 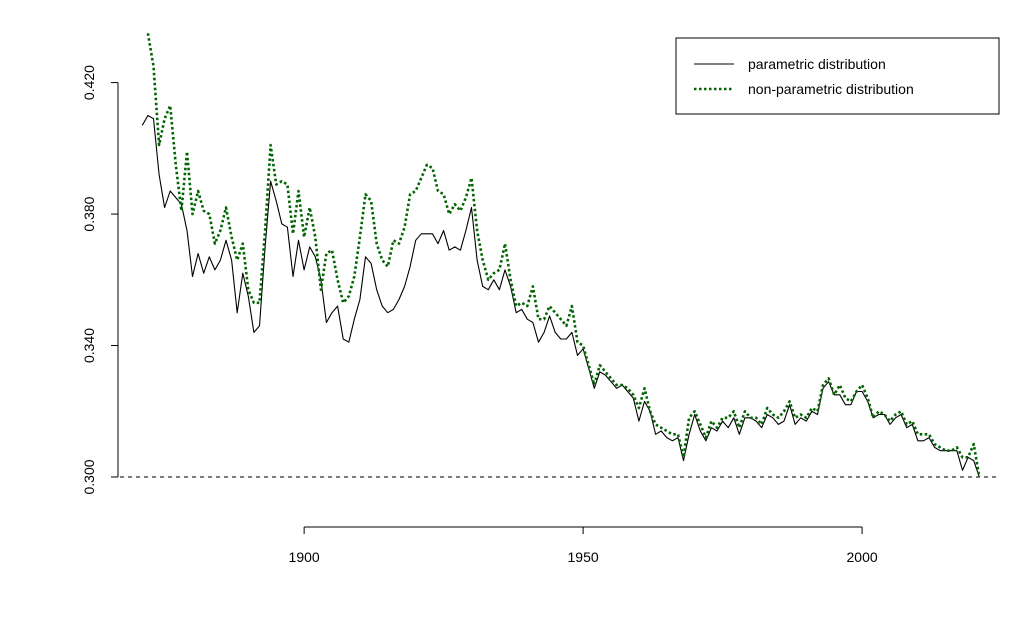 I want to click on x-tick-label: 2000, so click(x=862, y=557).